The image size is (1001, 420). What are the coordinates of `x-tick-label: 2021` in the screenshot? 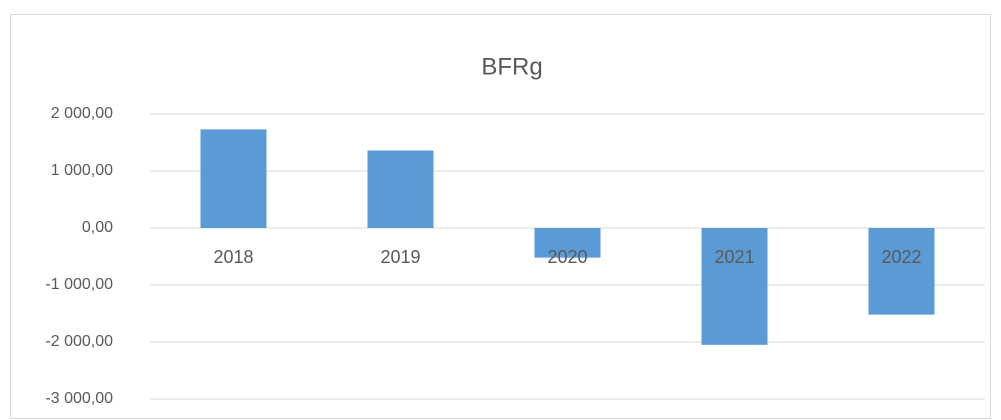 It's located at (734, 257).